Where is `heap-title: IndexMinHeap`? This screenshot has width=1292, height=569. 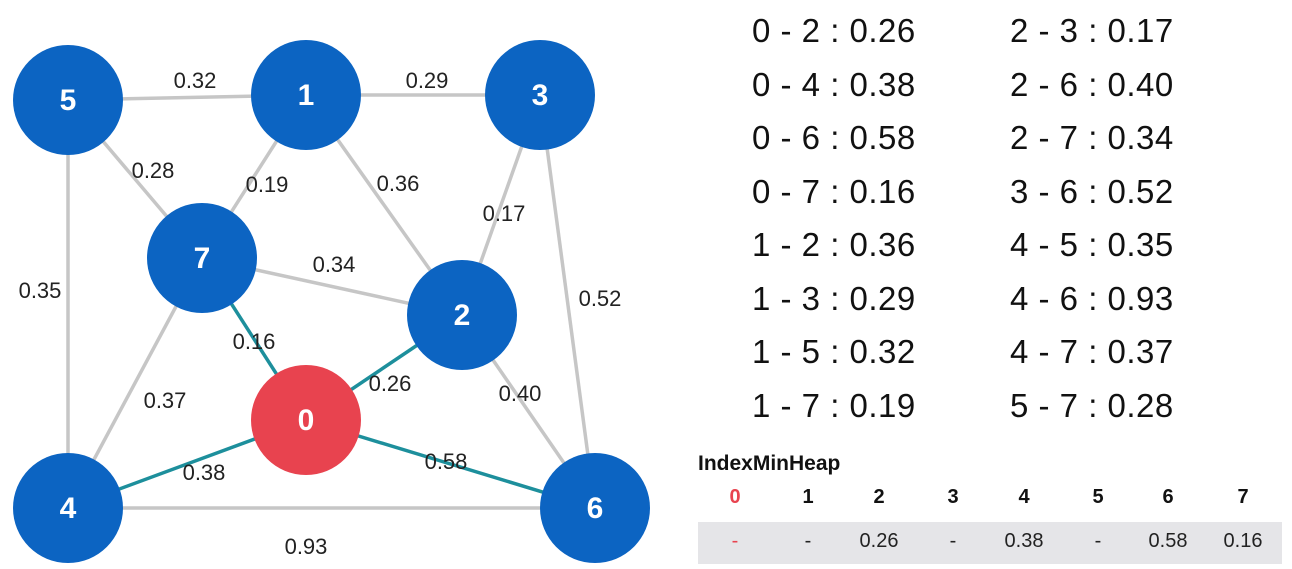 heap-title: IndexMinHeap is located at coordinates (769, 463).